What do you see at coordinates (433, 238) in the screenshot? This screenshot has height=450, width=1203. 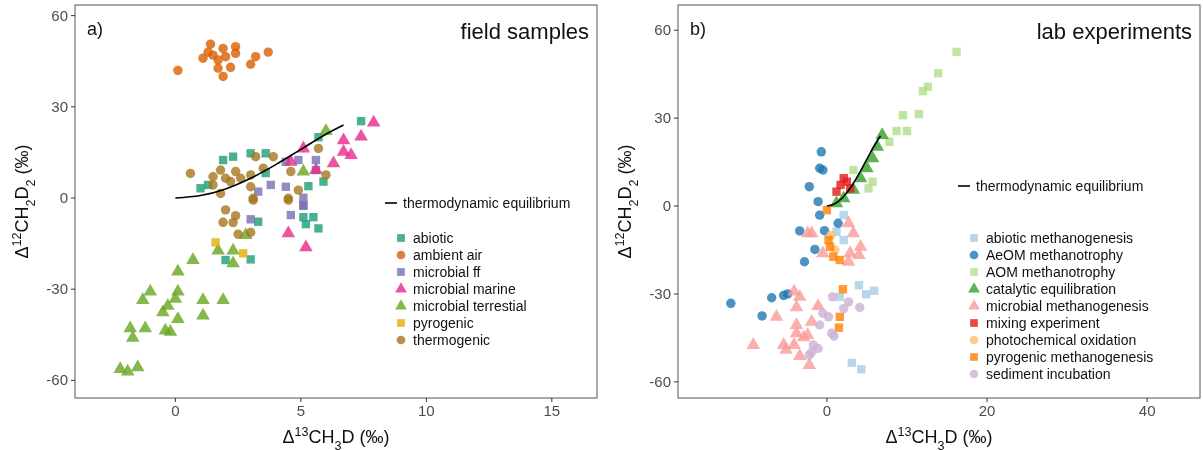 I see `legend-label: abiotic` at bounding box center [433, 238].